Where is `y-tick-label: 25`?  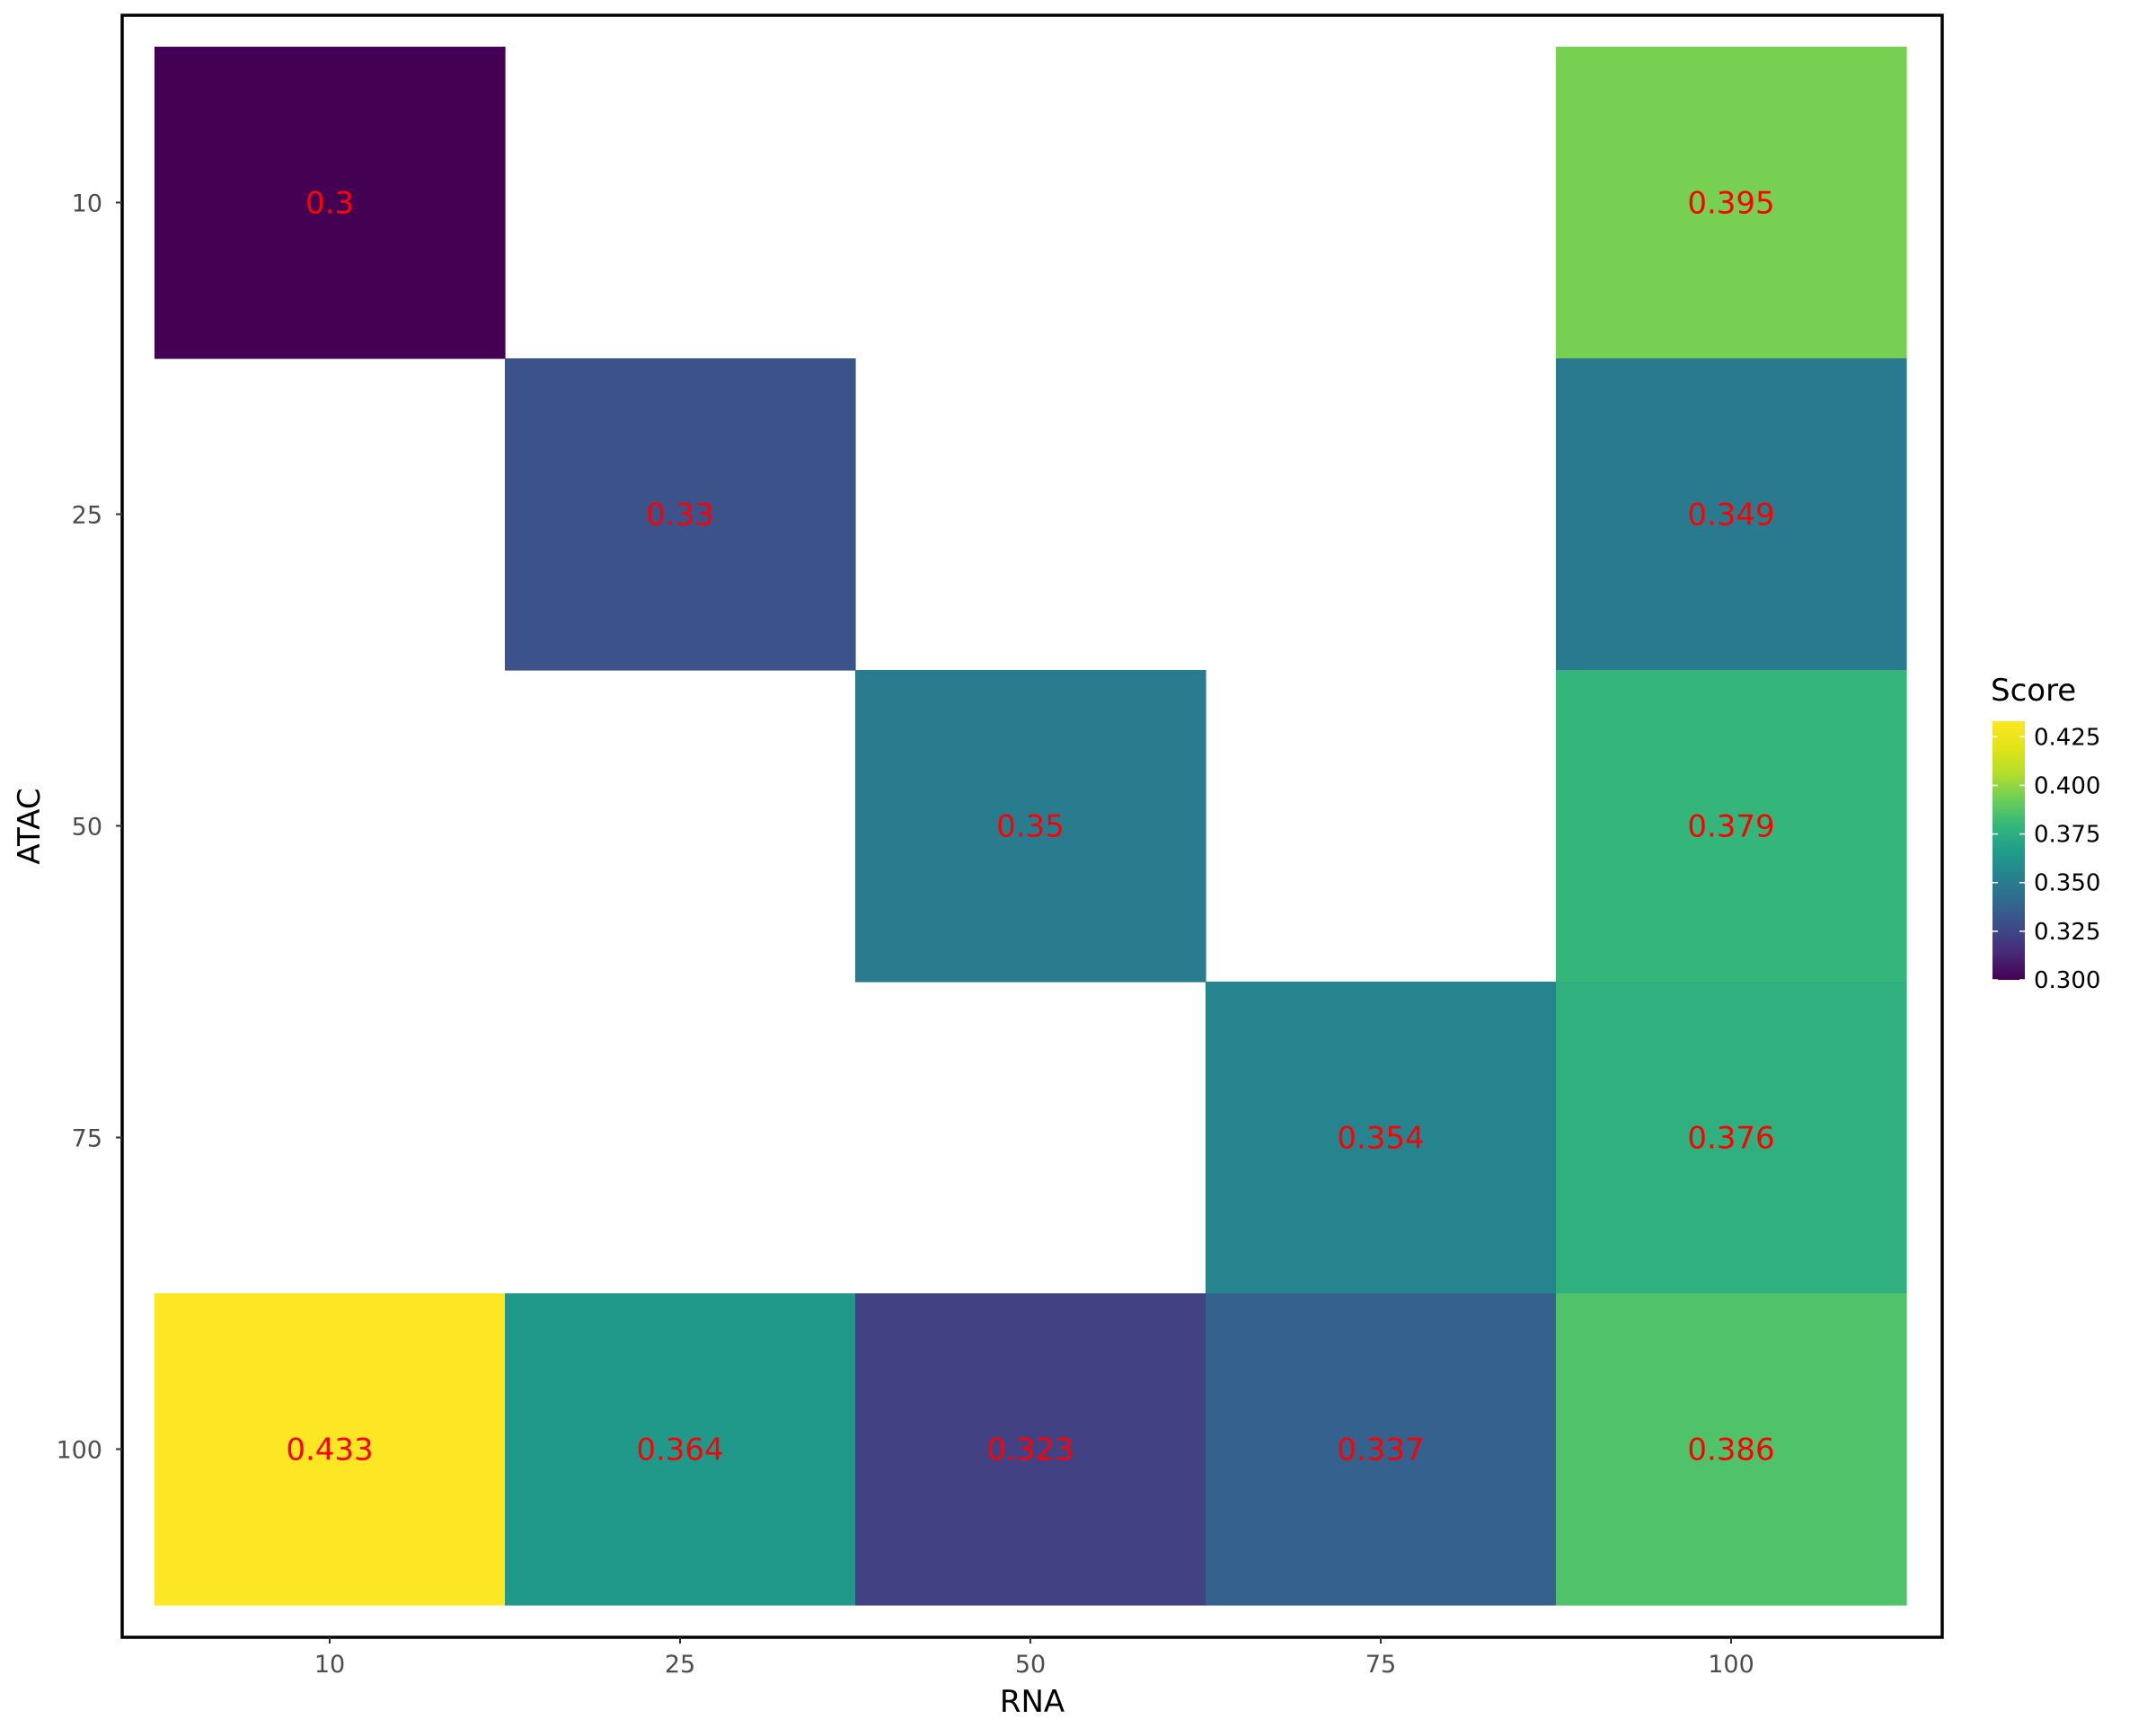 y-tick-label: 25 is located at coordinates (87, 516).